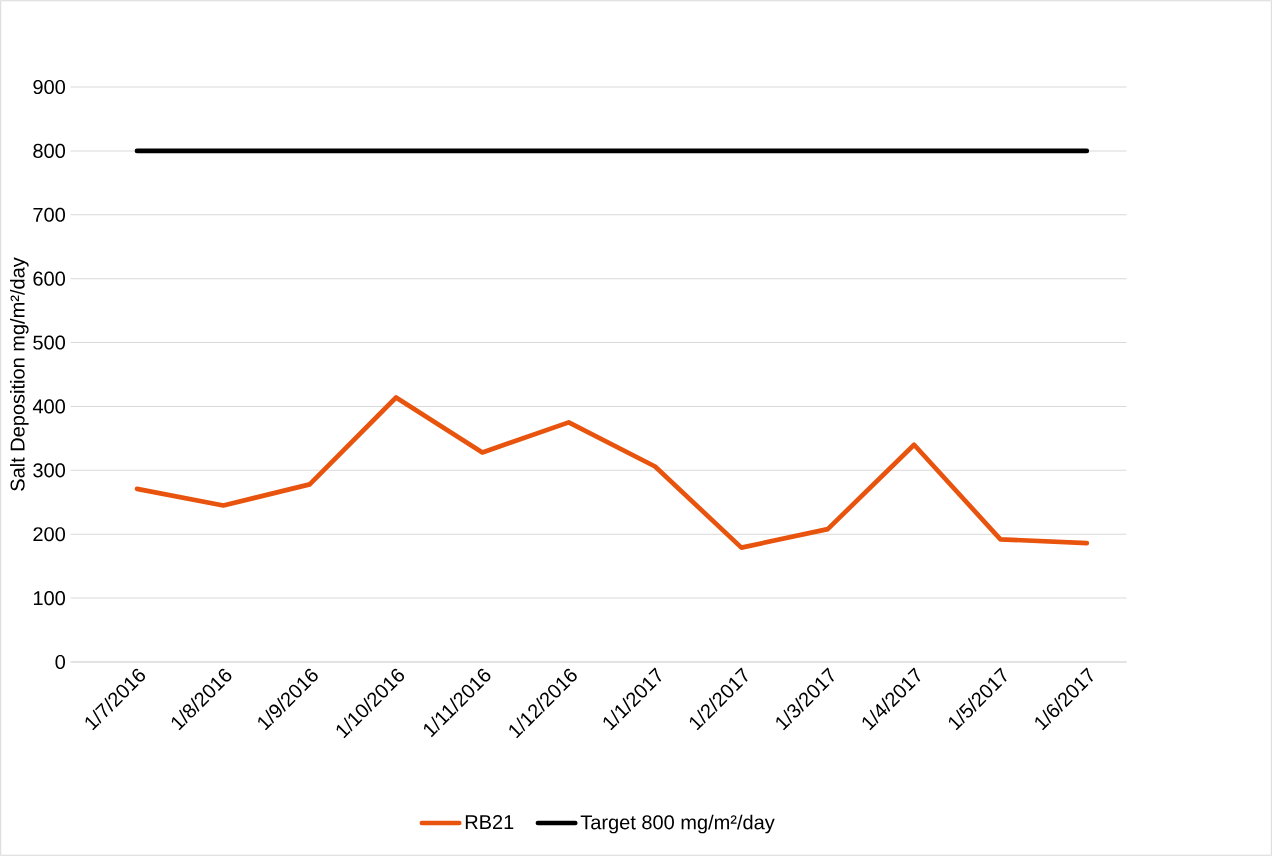 The height and width of the screenshot is (856, 1272). Describe the element at coordinates (49, 406) in the screenshot. I see `y-tick-label: 400` at that location.